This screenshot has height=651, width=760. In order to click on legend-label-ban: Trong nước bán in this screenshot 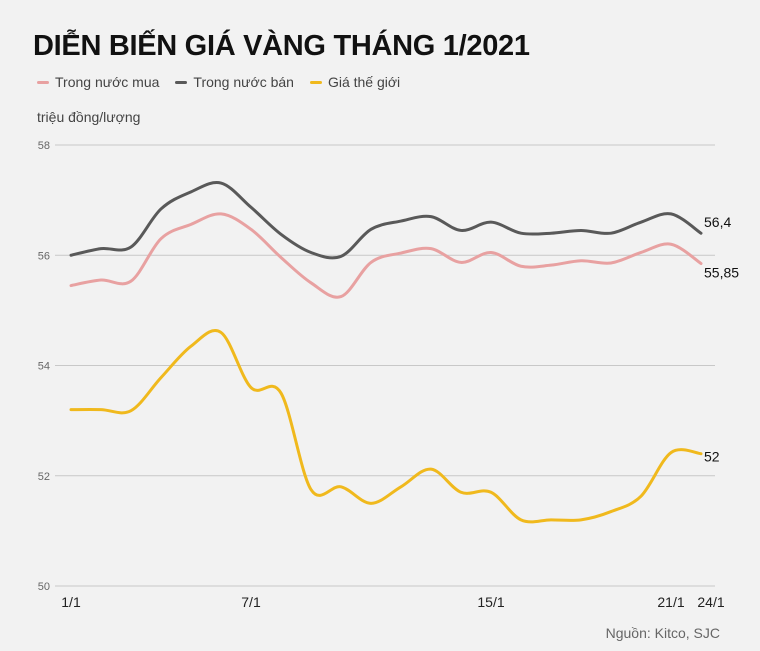, I will do `click(243, 82)`.